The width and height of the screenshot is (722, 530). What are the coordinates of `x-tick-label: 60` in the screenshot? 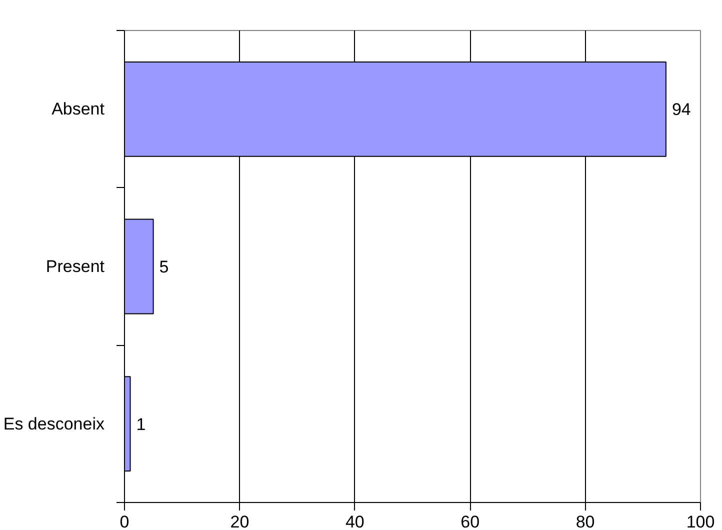 It's located at (470, 521).